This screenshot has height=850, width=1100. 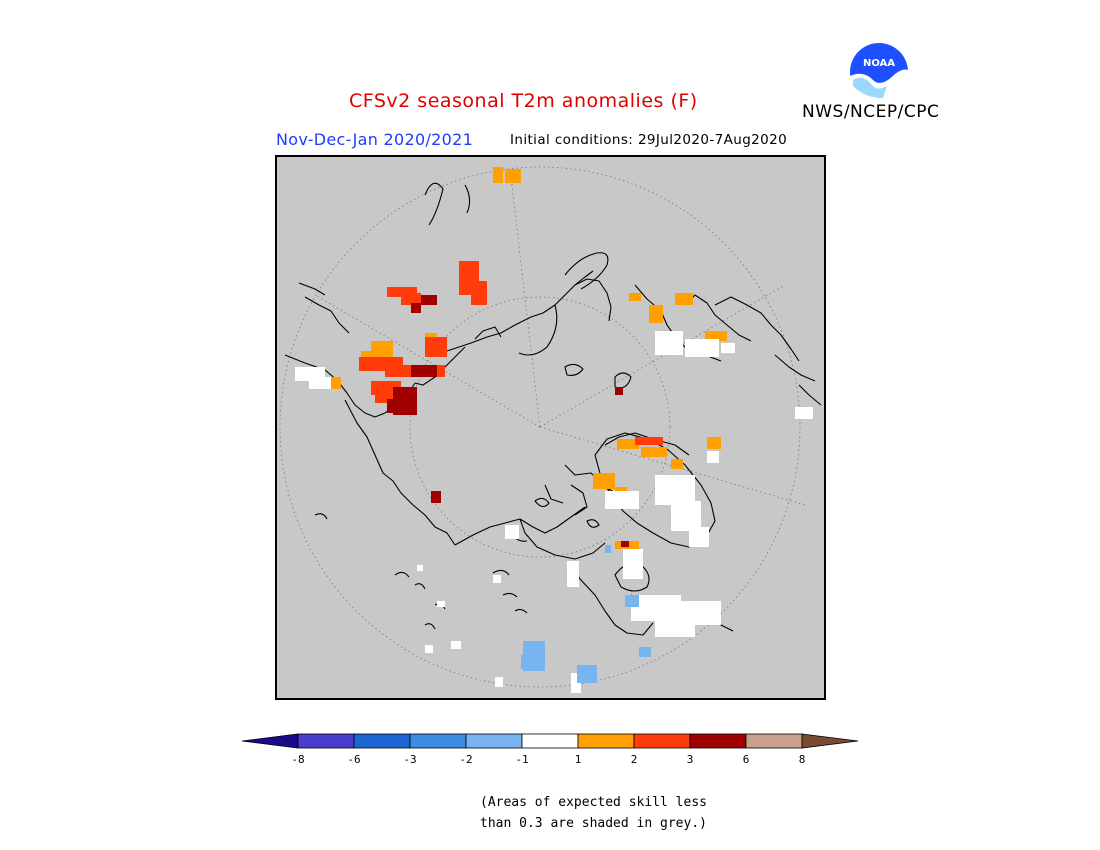 What do you see at coordinates (270, 741) in the screenshot?
I see `legend-arrow-low` at bounding box center [270, 741].